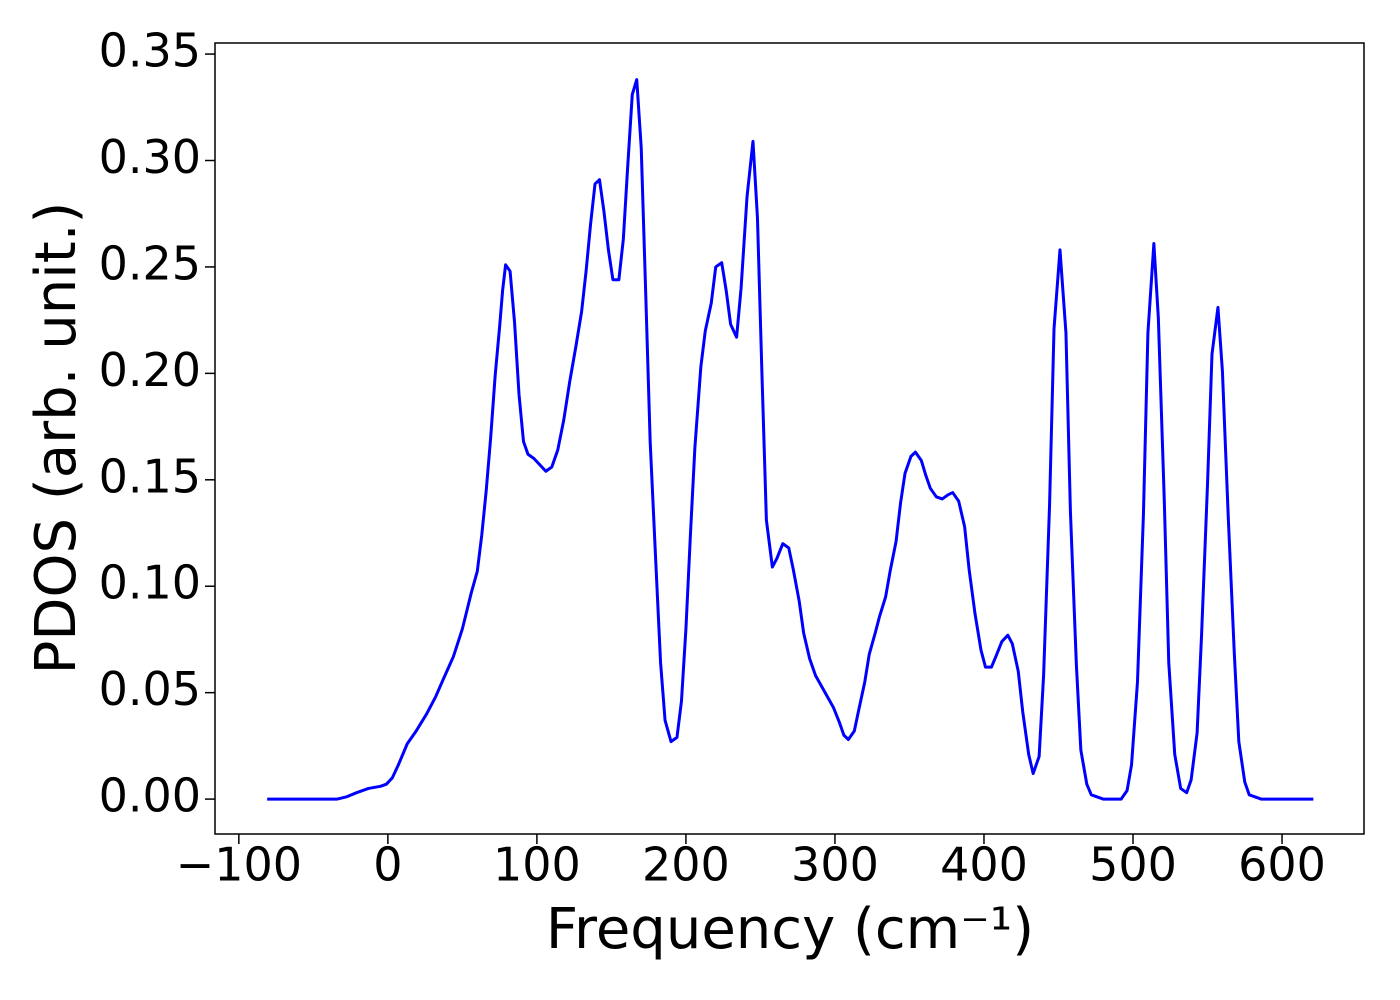 This screenshot has width=1400, height=1000. Describe the element at coordinates (150, 583) in the screenshot. I see `y-tick-label: 0.10` at that location.